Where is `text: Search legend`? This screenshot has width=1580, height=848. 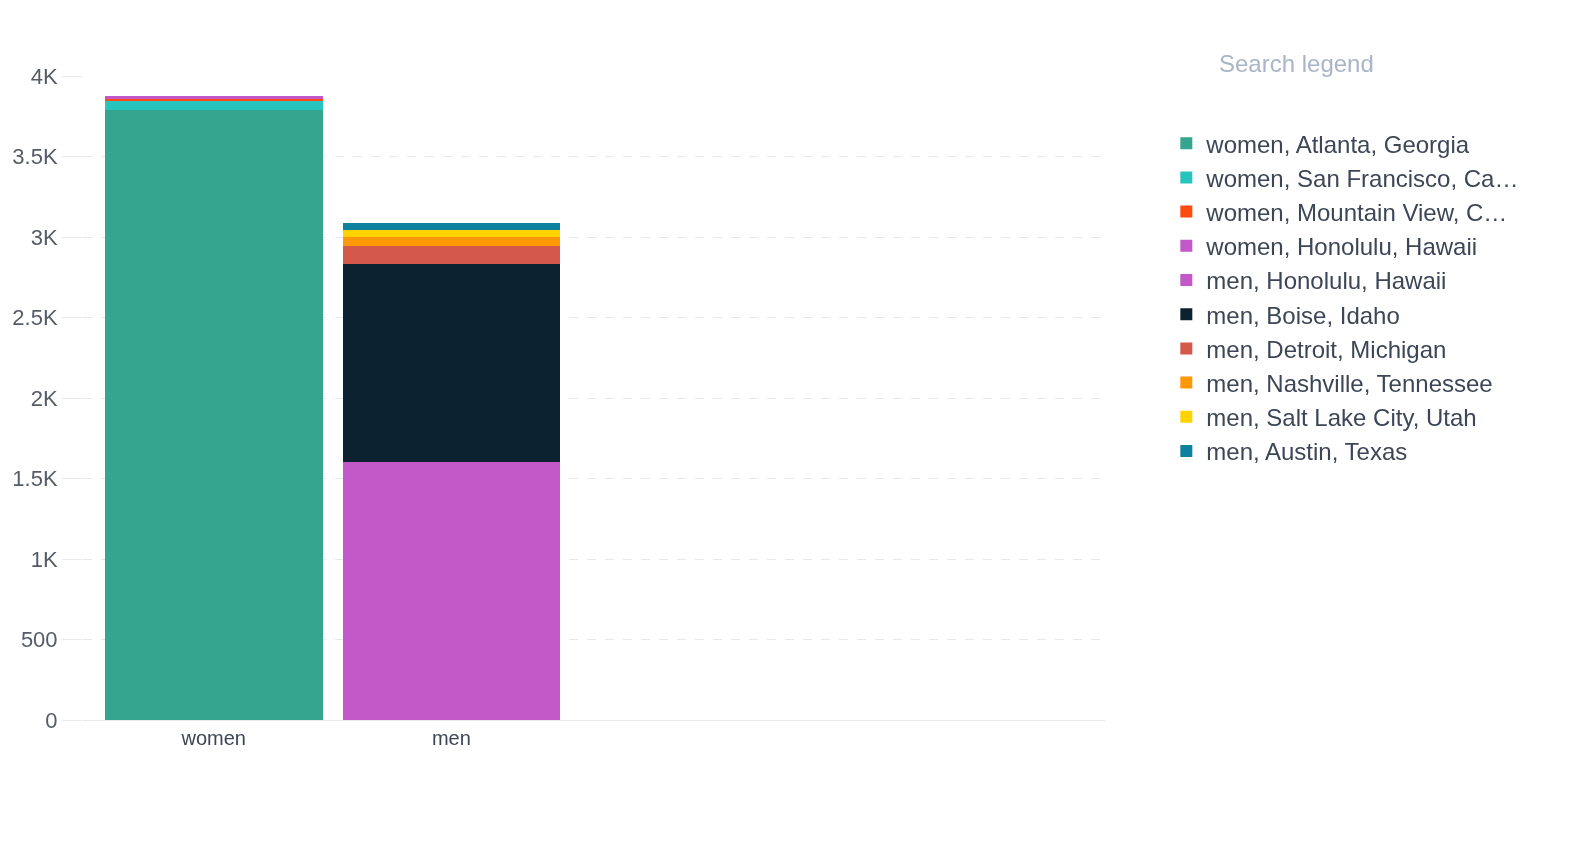
text: Search legend is located at coordinates (1296, 63).